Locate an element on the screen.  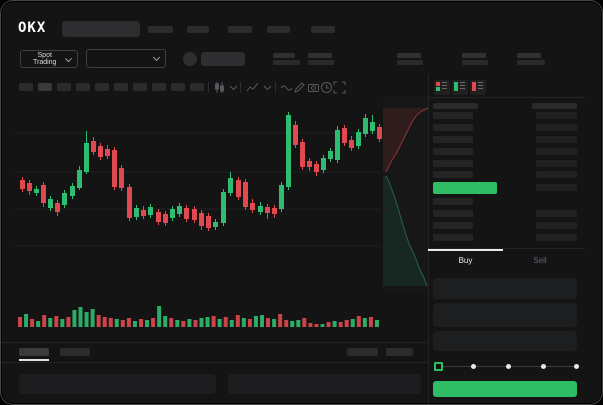
orderbook-col-header-price is located at coordinates (455, 106).